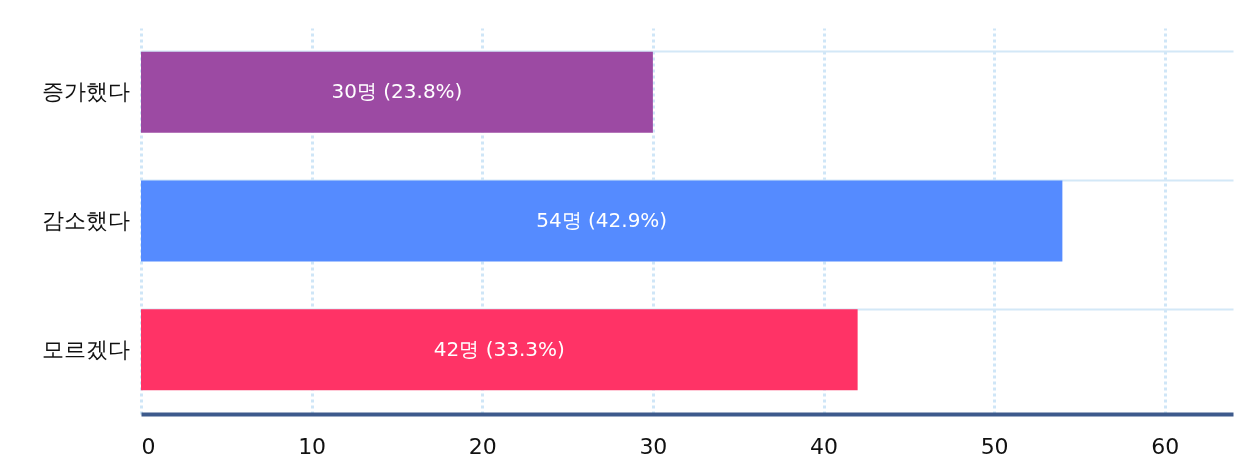 Image resolution: width=1240 pixels, height=469 pixels. Describe the element at coordinates (312, 446) in the screenshot. I see `x-tick-label: 10` at that location.